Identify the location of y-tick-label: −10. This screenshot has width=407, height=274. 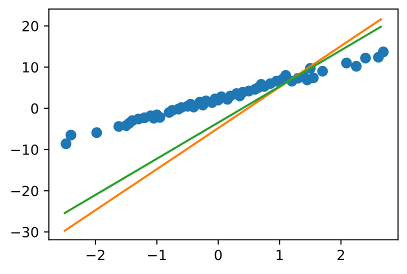
(24, 149).